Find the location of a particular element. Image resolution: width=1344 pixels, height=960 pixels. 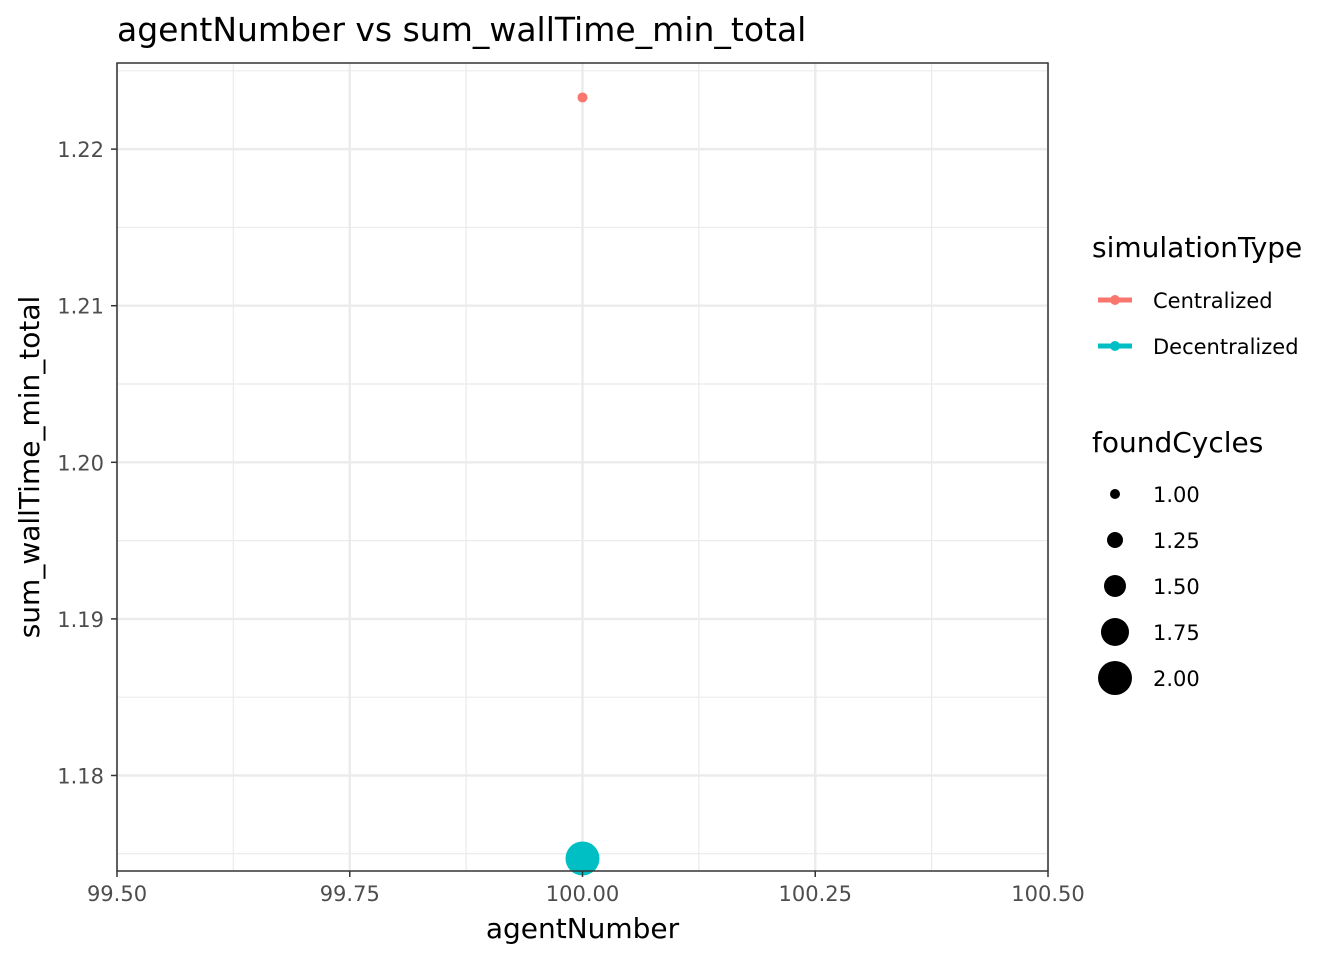

legend-label: 1.00 is located at coordinates (1176, 495).